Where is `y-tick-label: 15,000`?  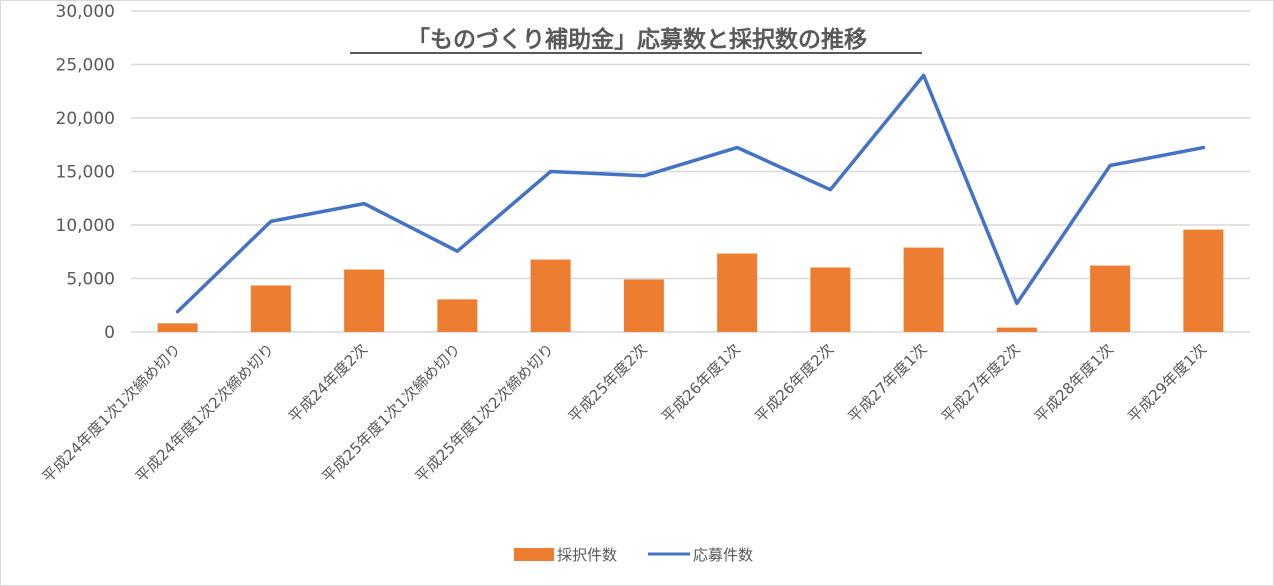
y-tick-label: 15,000 is located at coordinates (85, 173).